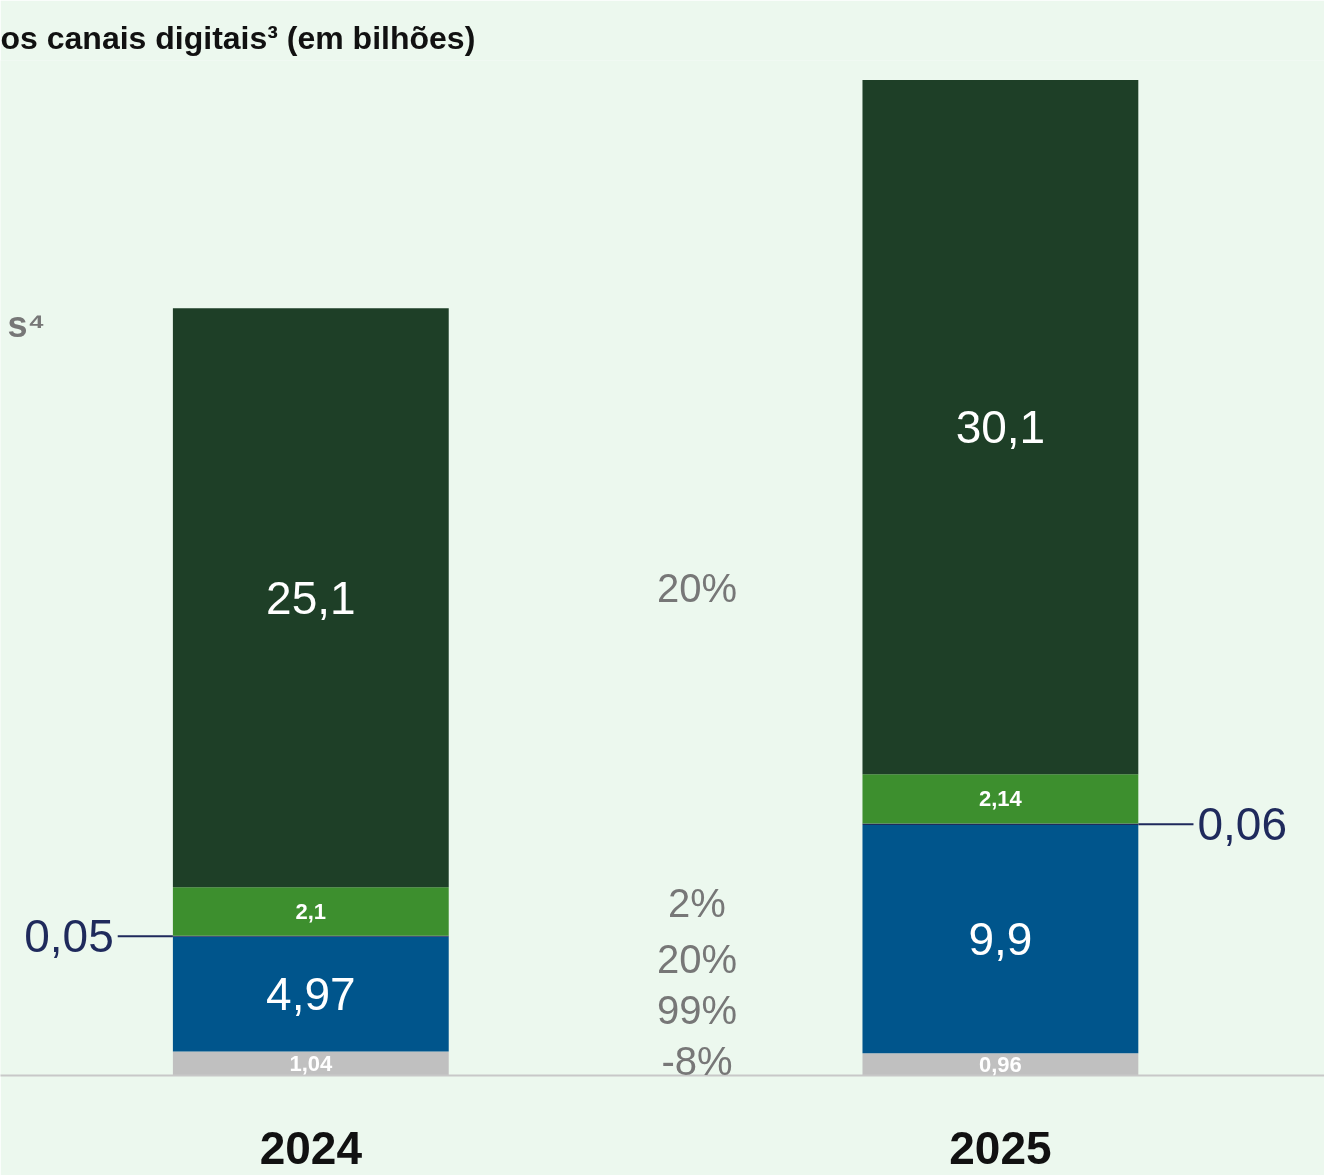  Describe the element at coordinates (26, 324) in the screenshot. I see `annotation: s⁴` at that location.